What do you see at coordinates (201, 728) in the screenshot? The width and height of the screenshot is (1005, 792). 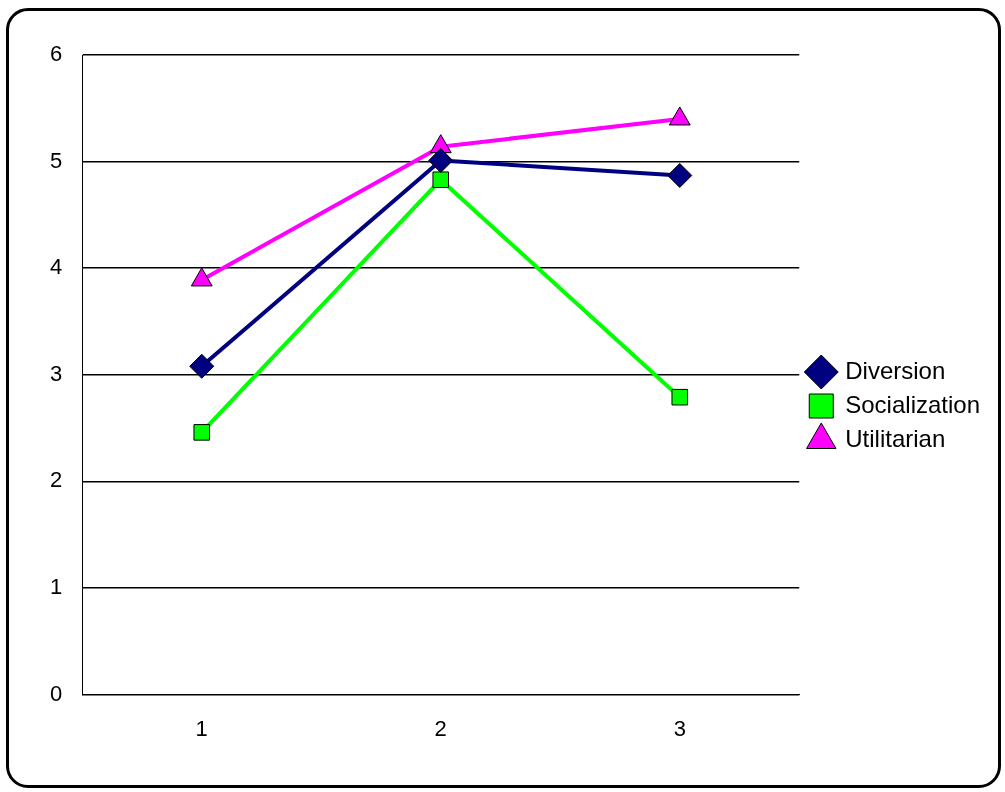 I see `x-tick-label: 1` at bounding box center [201, 728].